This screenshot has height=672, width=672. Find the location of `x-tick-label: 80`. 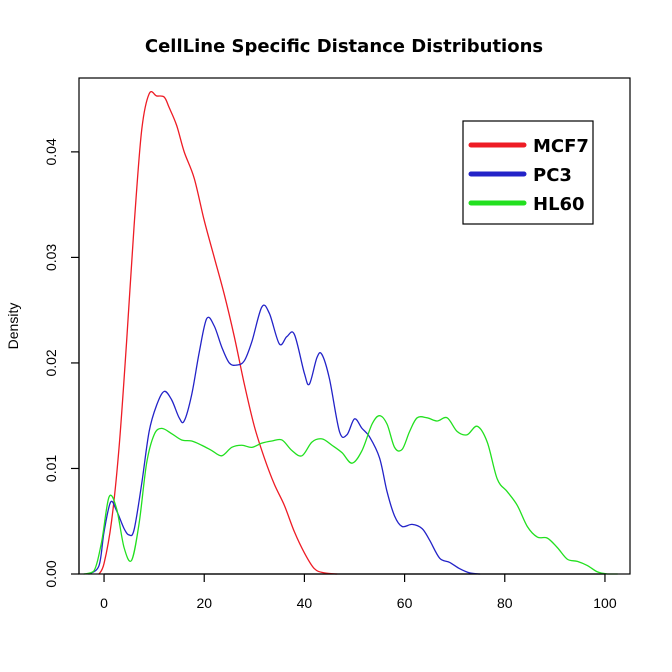

x-tick-label: 80 is located at coordinates (505, 603).